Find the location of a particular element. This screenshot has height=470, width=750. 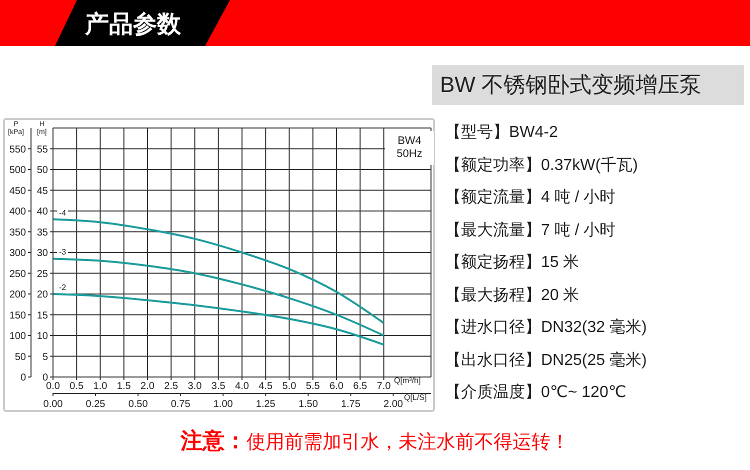

y2-tick-label: 250 is located at coordinates (17, 274).